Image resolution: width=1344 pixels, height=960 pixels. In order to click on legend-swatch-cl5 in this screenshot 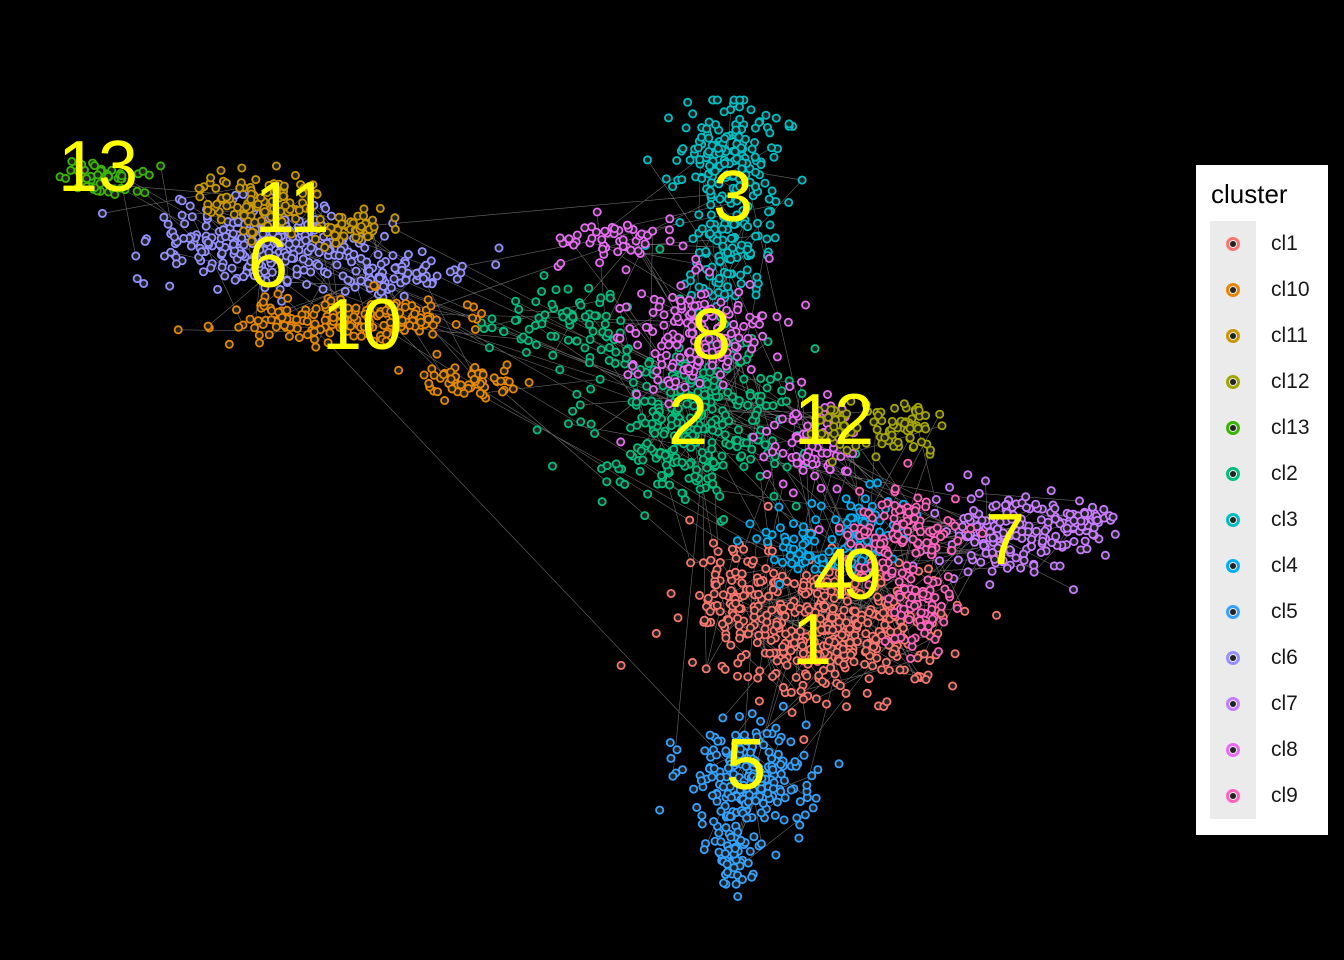, I will do `click(1233, 612)`.